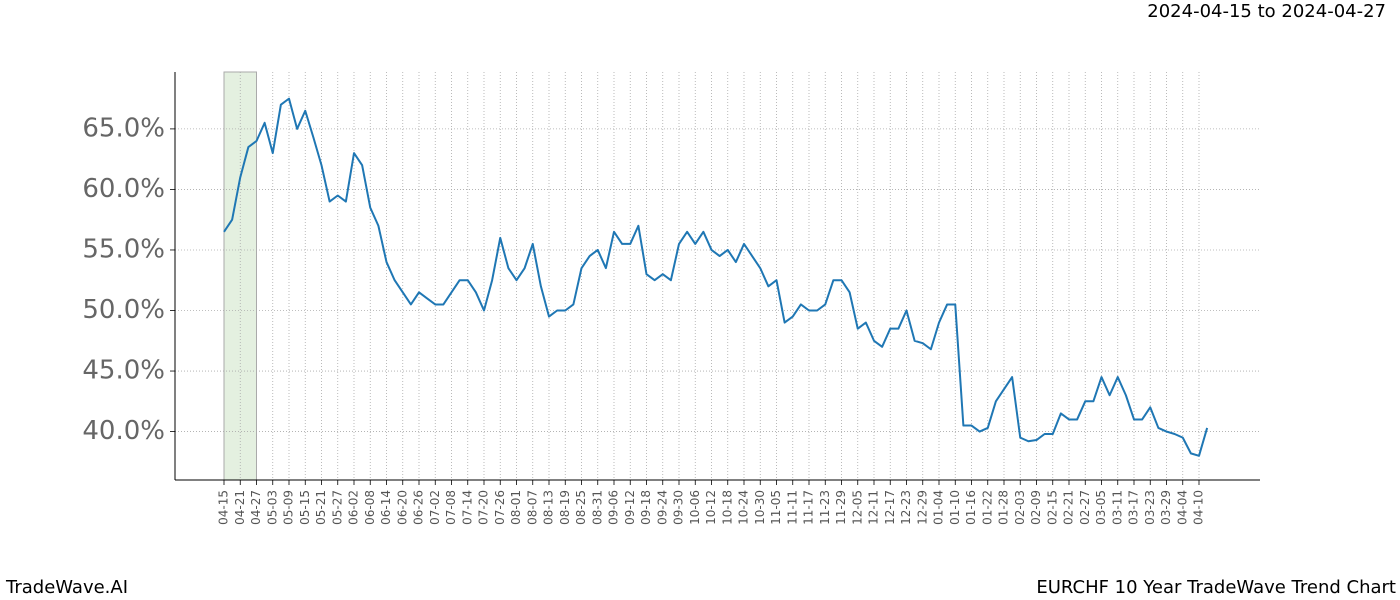  I want to click on x-tick-label: 06-26, so click(419, 507).